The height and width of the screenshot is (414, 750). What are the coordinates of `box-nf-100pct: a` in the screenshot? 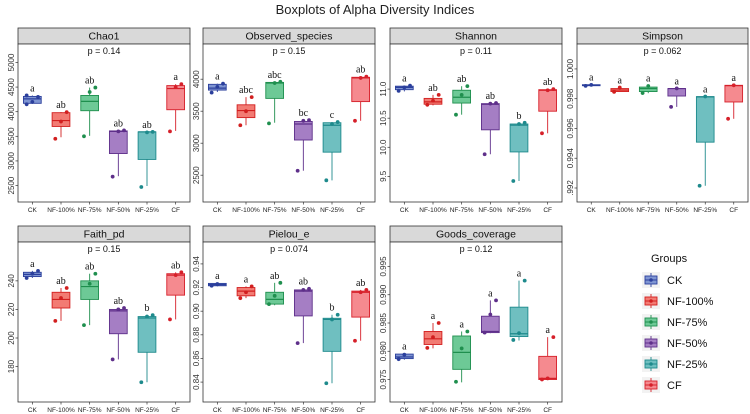 It's located at (620, 84).